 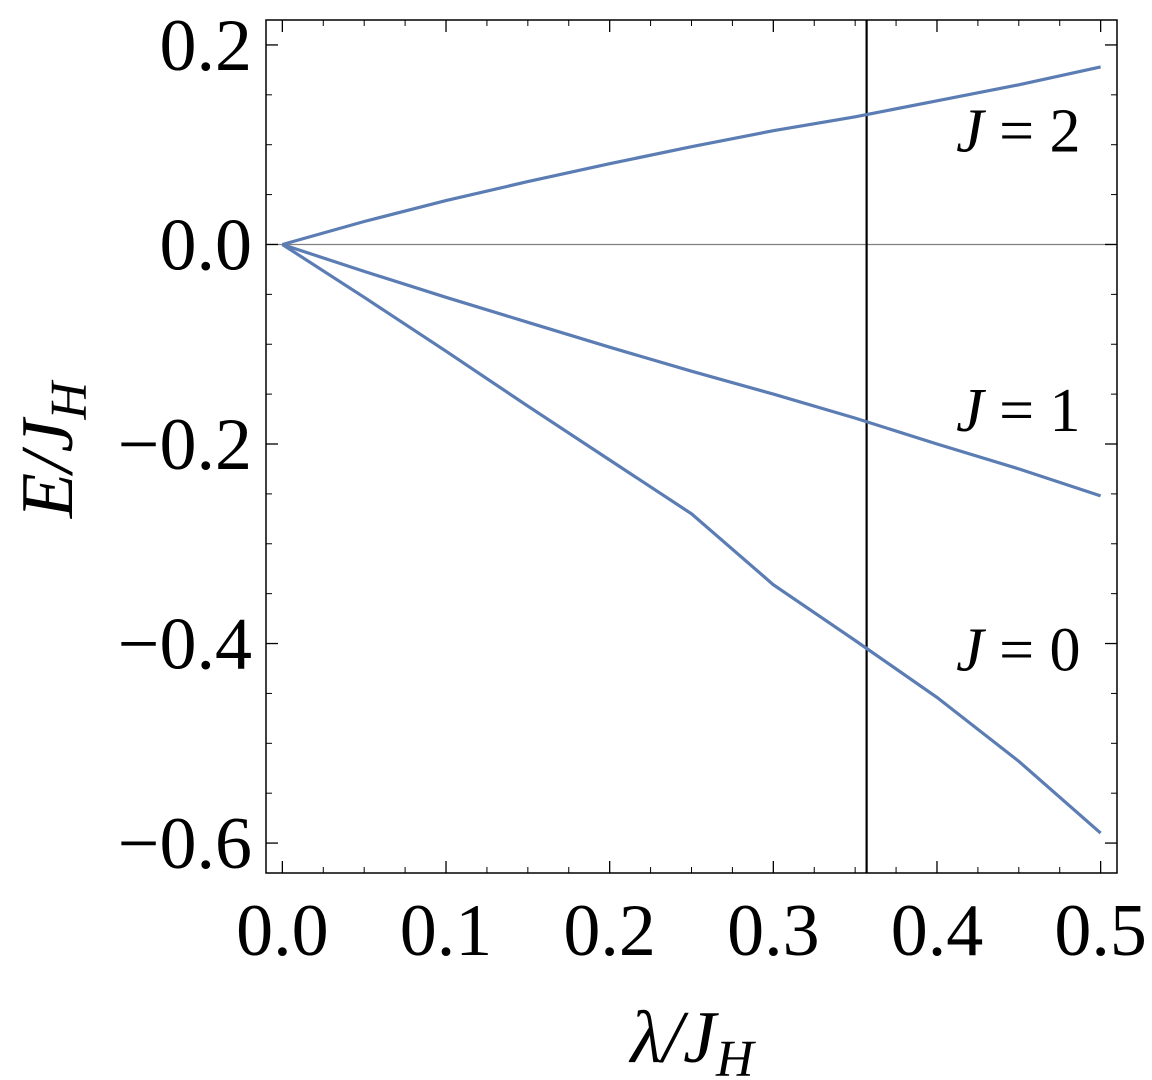 What do you see at coordinates (185, 645) in the screenshot?
I see `y-tick-label: −0.4` at bounding box center [185, 645].